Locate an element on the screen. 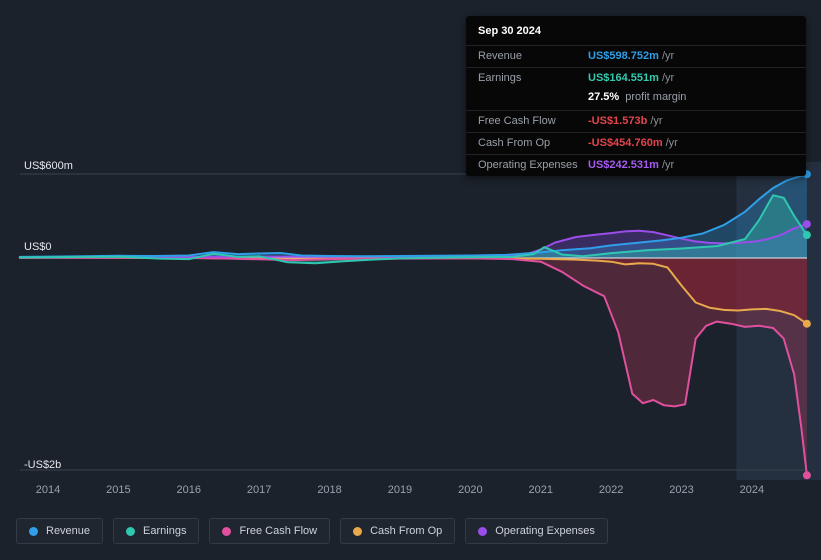 The height and width of the screenshot is (560, 821). tooltip-label: Revenue is located at coordinates (500, 56).